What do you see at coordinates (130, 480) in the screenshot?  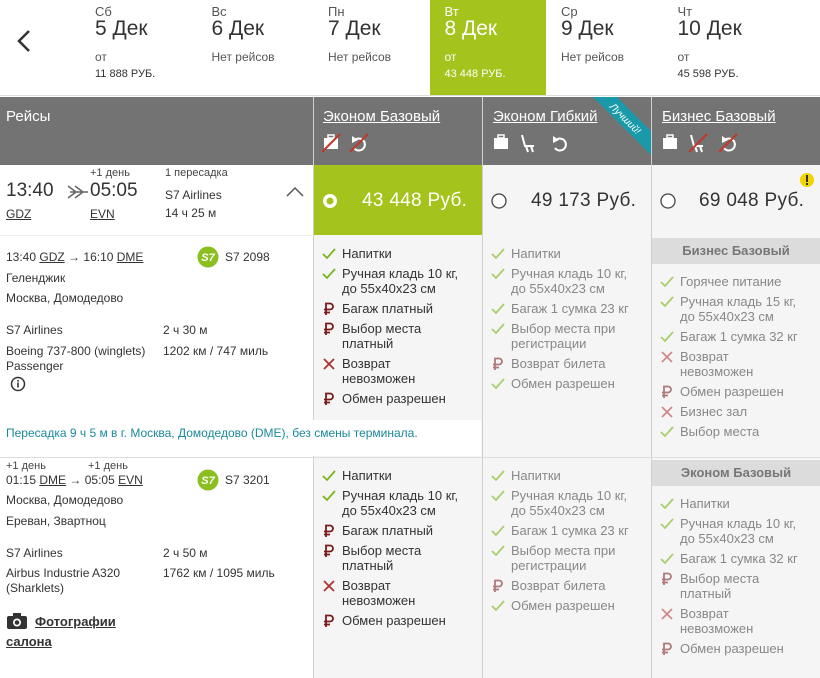 I see `code: EVN` at bounding box center [130, 480].